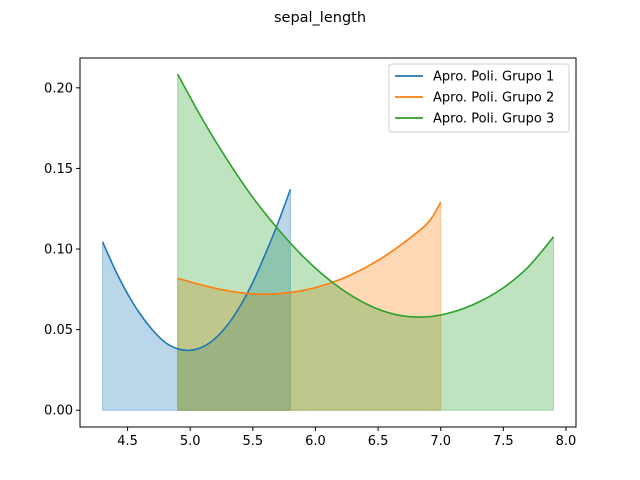 This screenshot has height=480, width=640. What do you see at coordinates (253, 441) in the screenshot?
I see `x-tick-label: 5.5` at bounding box center [253, 441].